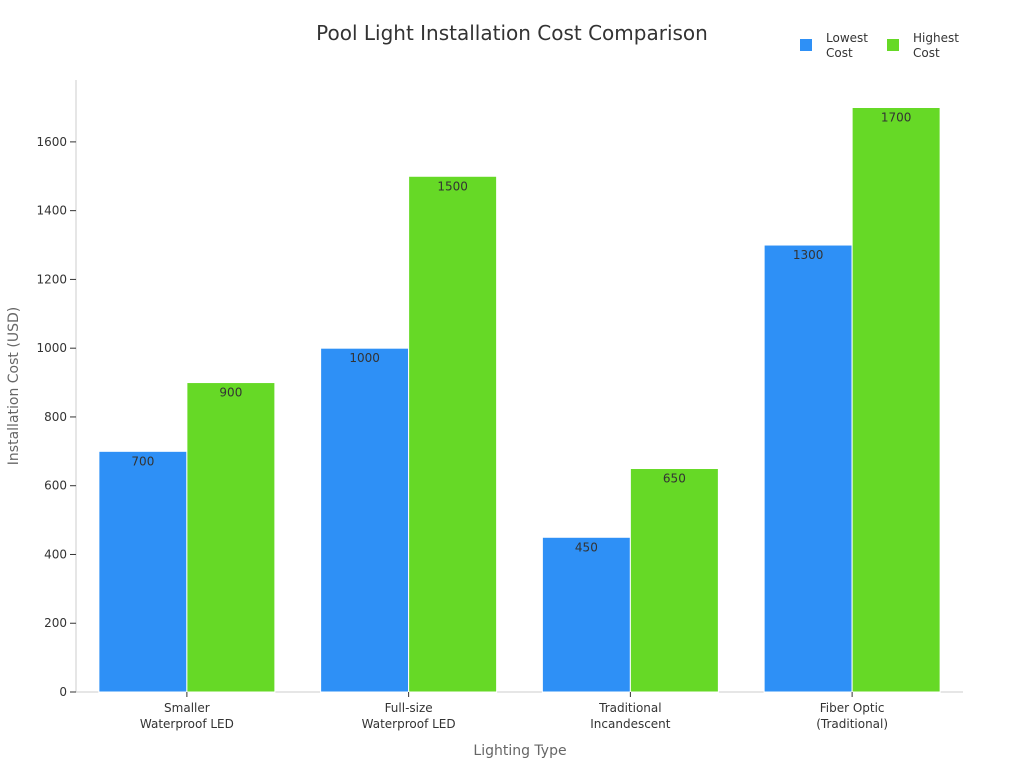 The height and width of the screenshot is (768, 1024). Describe the element at coordinates (142, 461) in the screenshot. I see `data-label: 700` at that location.